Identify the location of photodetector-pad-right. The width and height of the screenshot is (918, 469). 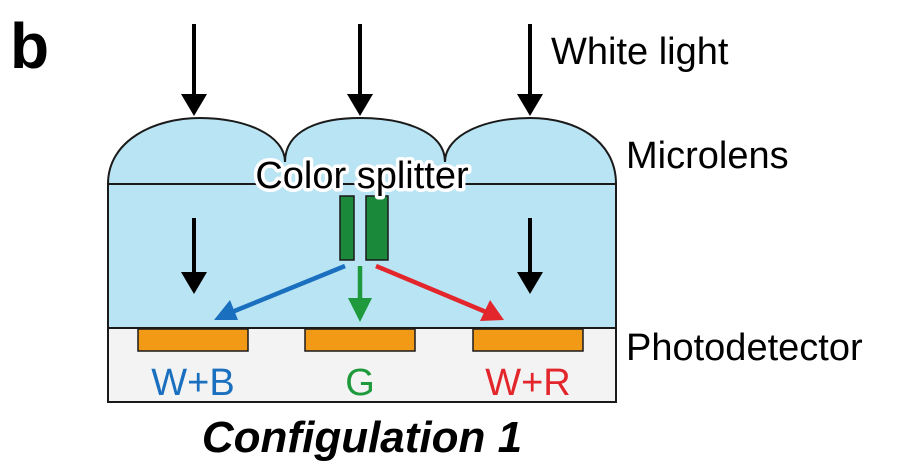
(528, 340).